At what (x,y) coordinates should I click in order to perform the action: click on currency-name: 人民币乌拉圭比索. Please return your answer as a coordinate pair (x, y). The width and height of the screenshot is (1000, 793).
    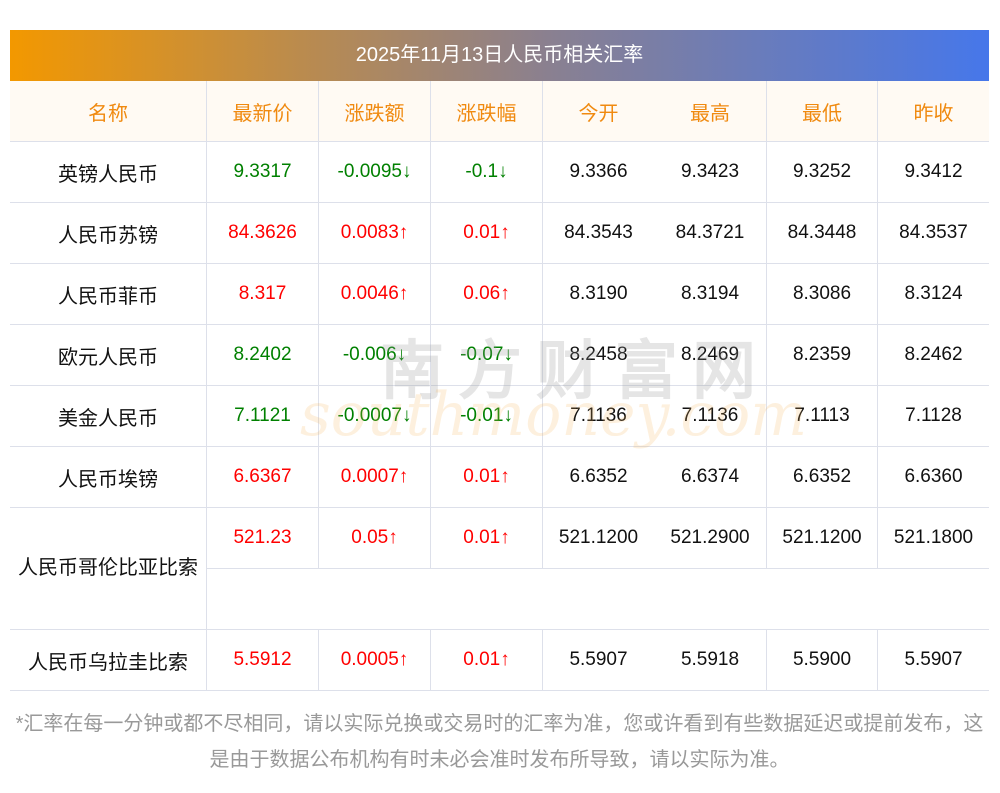
    Looking at the image, I should click on (108, 660).